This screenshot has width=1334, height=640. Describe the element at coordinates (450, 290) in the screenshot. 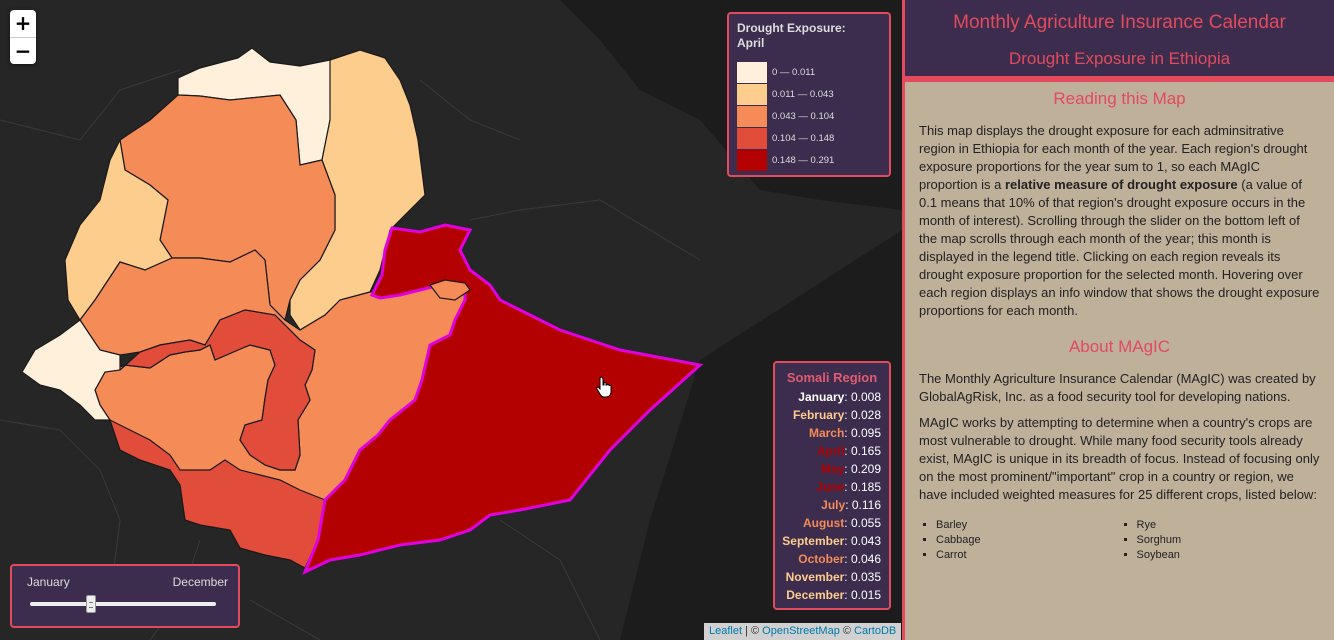

I see `region-dire-dawa` at that location.